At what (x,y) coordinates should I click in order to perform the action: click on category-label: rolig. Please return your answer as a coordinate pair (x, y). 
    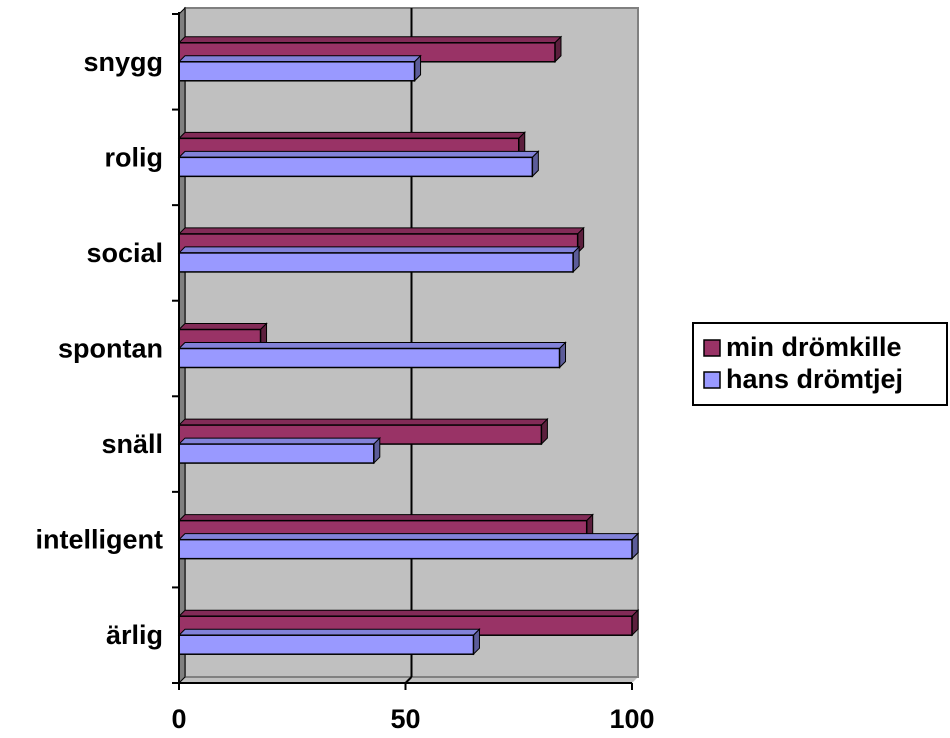
    Looking at the image, I should click on (134, 157).